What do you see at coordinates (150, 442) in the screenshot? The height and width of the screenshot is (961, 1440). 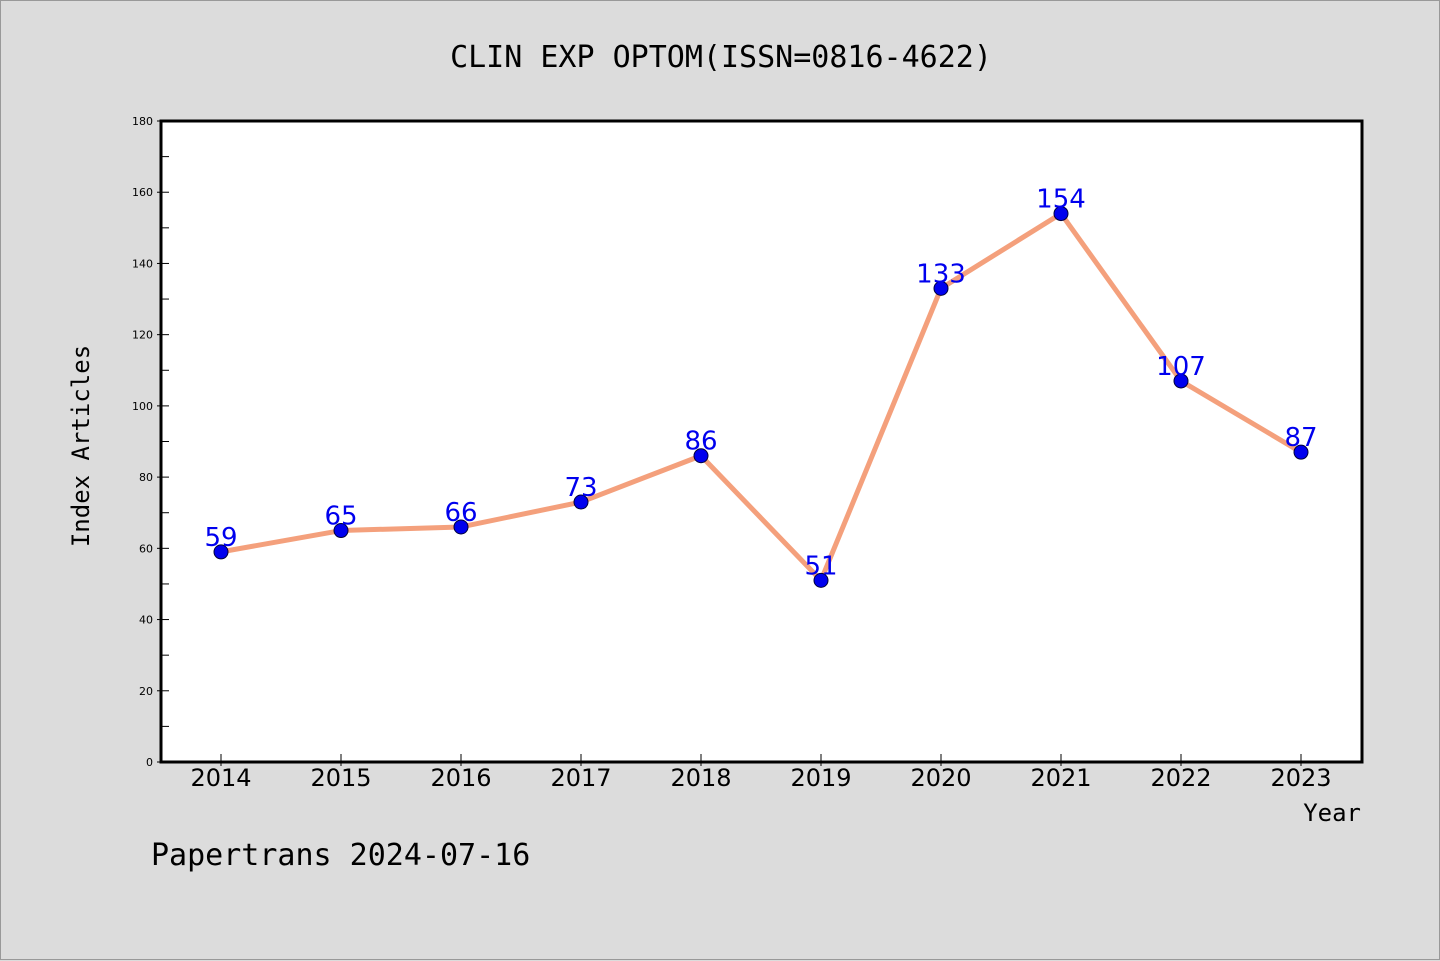 I see `y-axis: 0 20 40 60 80 100 120 140 160 180` at bounding box center [150, 442].